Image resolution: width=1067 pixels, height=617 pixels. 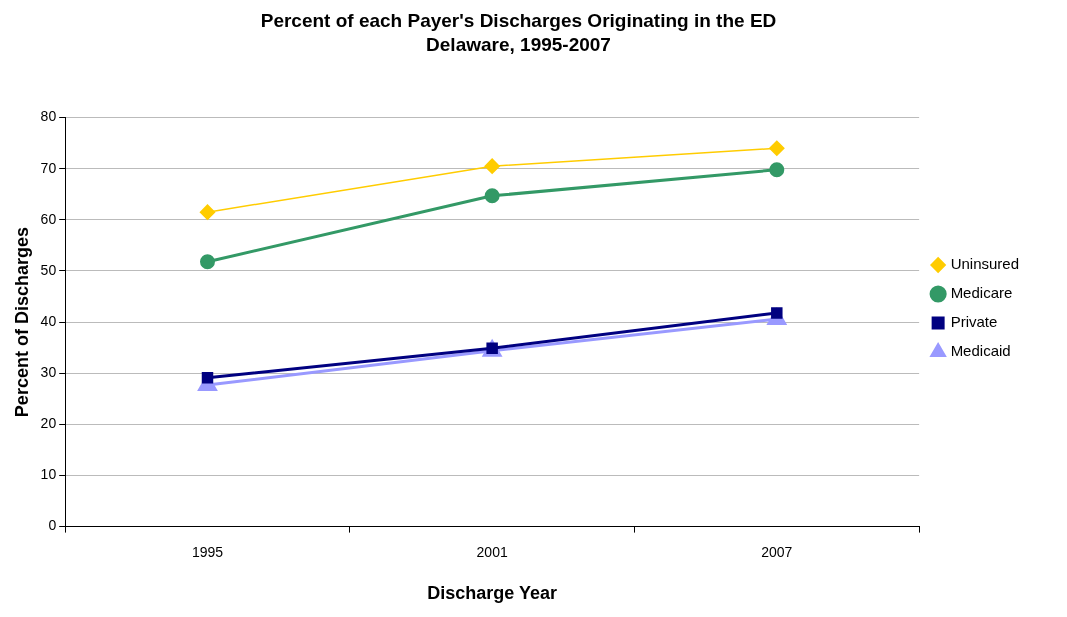 What do you see at coordinates (48, 269) in the screenshot?
I see `y-tick-label: 50` at bounding box center [48, 269].